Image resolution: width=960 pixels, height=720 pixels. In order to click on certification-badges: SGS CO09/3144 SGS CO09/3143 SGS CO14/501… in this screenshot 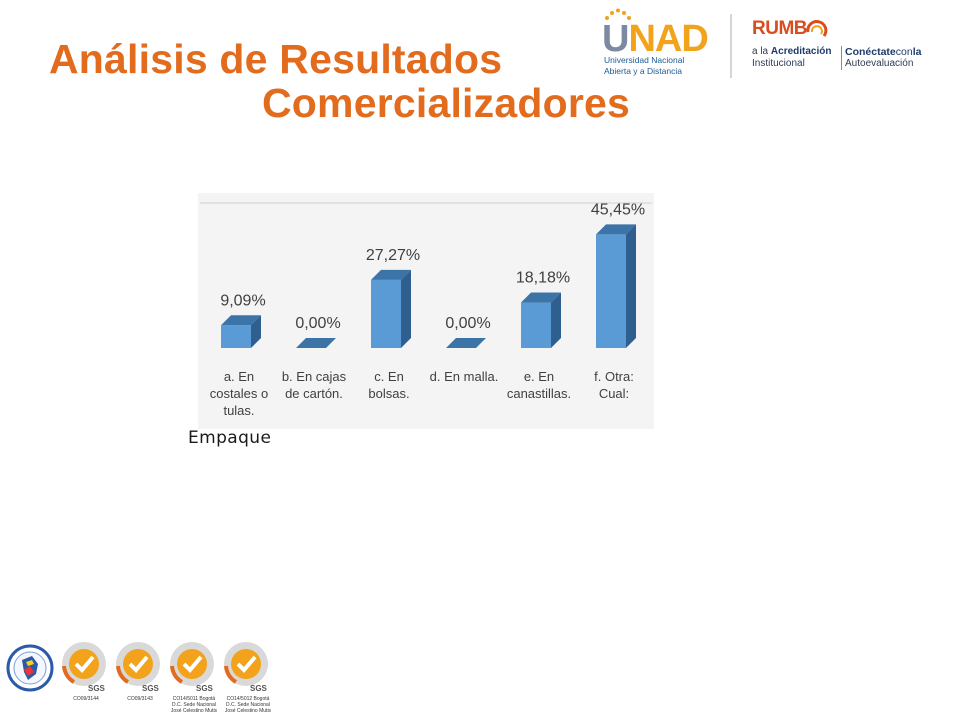, I will do `click(141, 678)`.